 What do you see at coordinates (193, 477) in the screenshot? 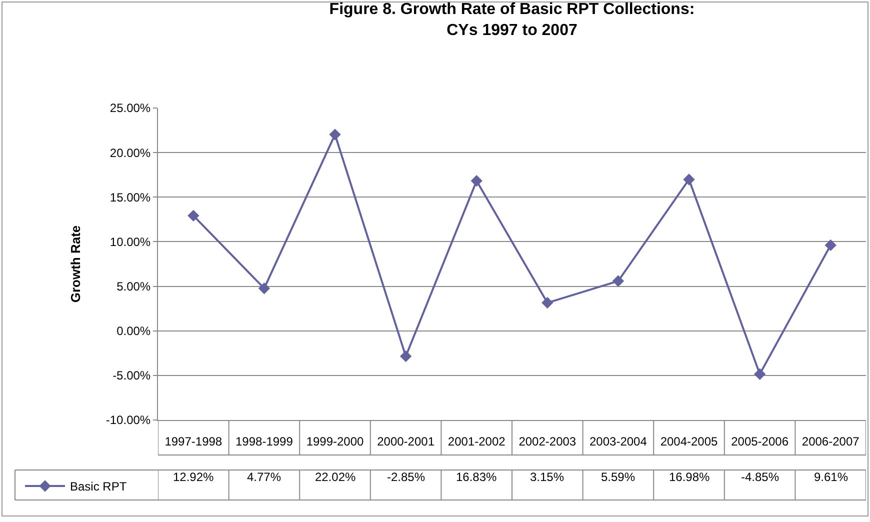
I see `data-label: 12.92%` at bounding box center [193, 477].